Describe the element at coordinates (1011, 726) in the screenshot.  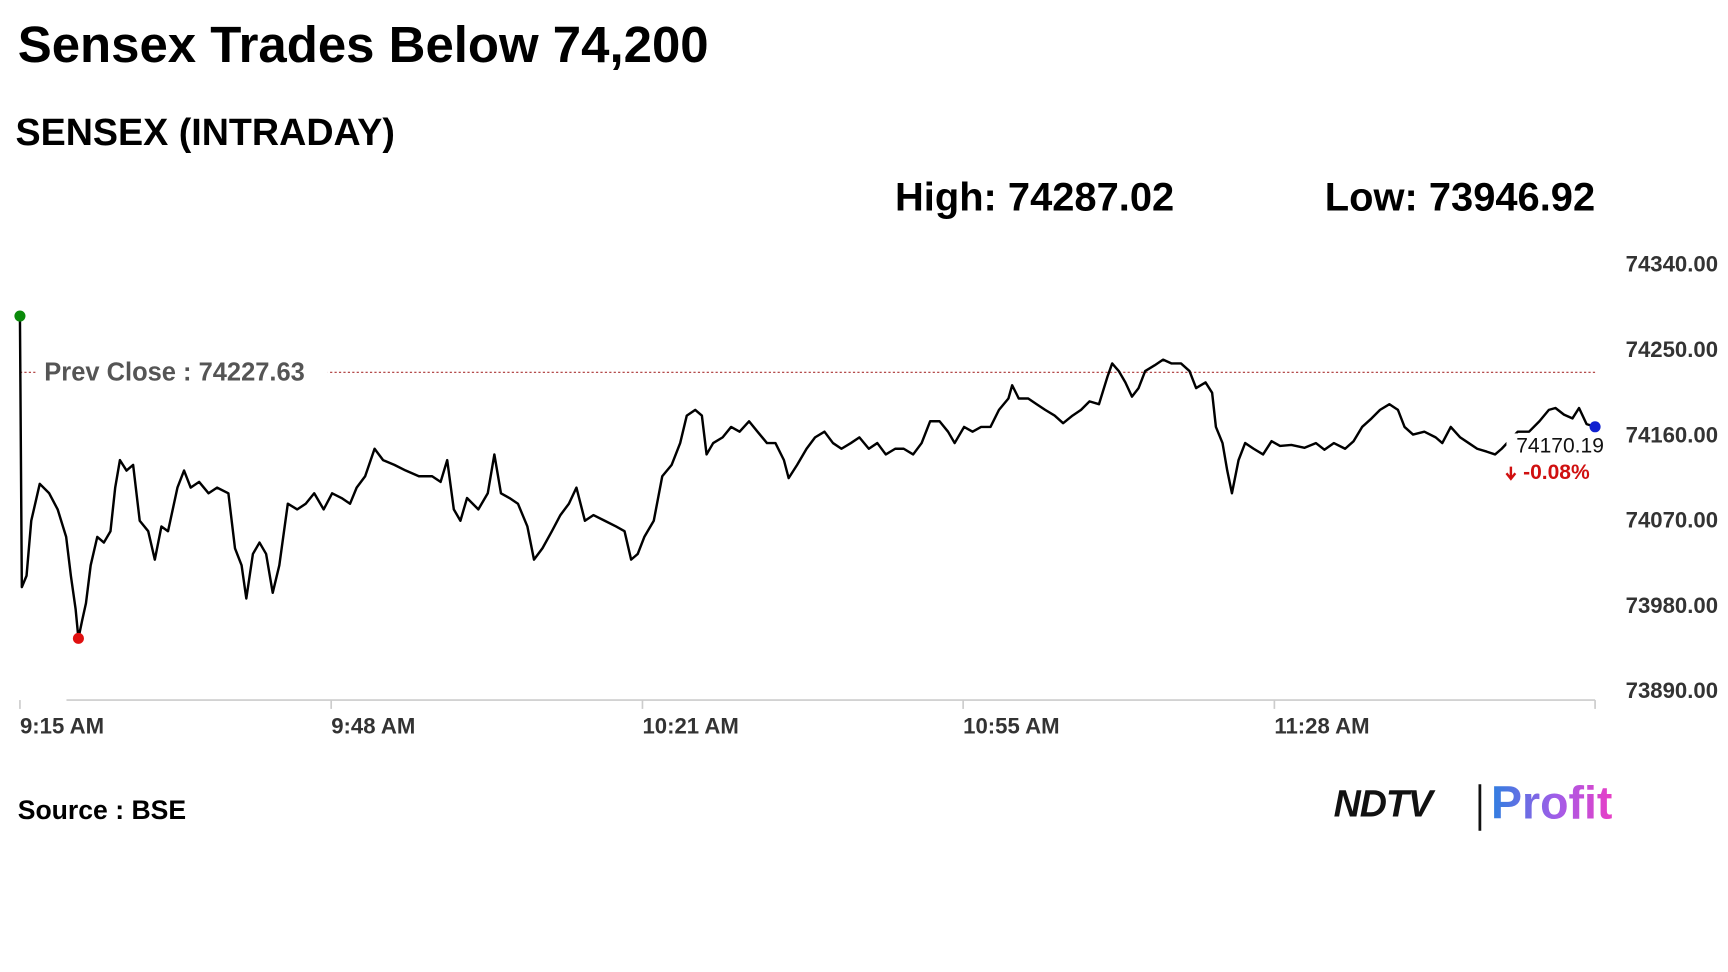
I see `x-tick-label: 10:55 AM` at that location.